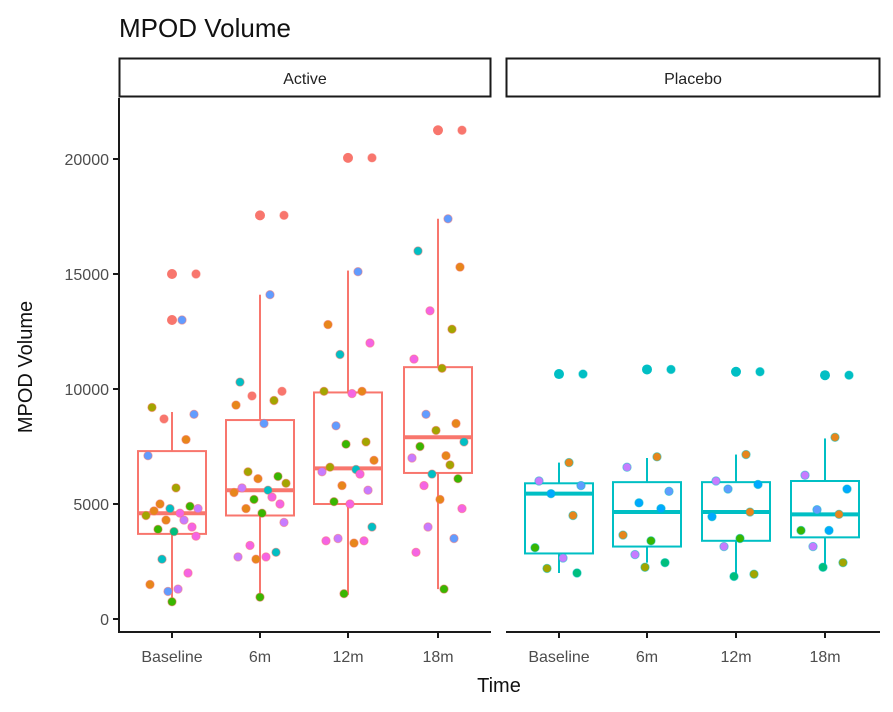 The width and height of the screenshot is (893, 712). I want to click on y-tick-label: 15000, so click(87, 275).